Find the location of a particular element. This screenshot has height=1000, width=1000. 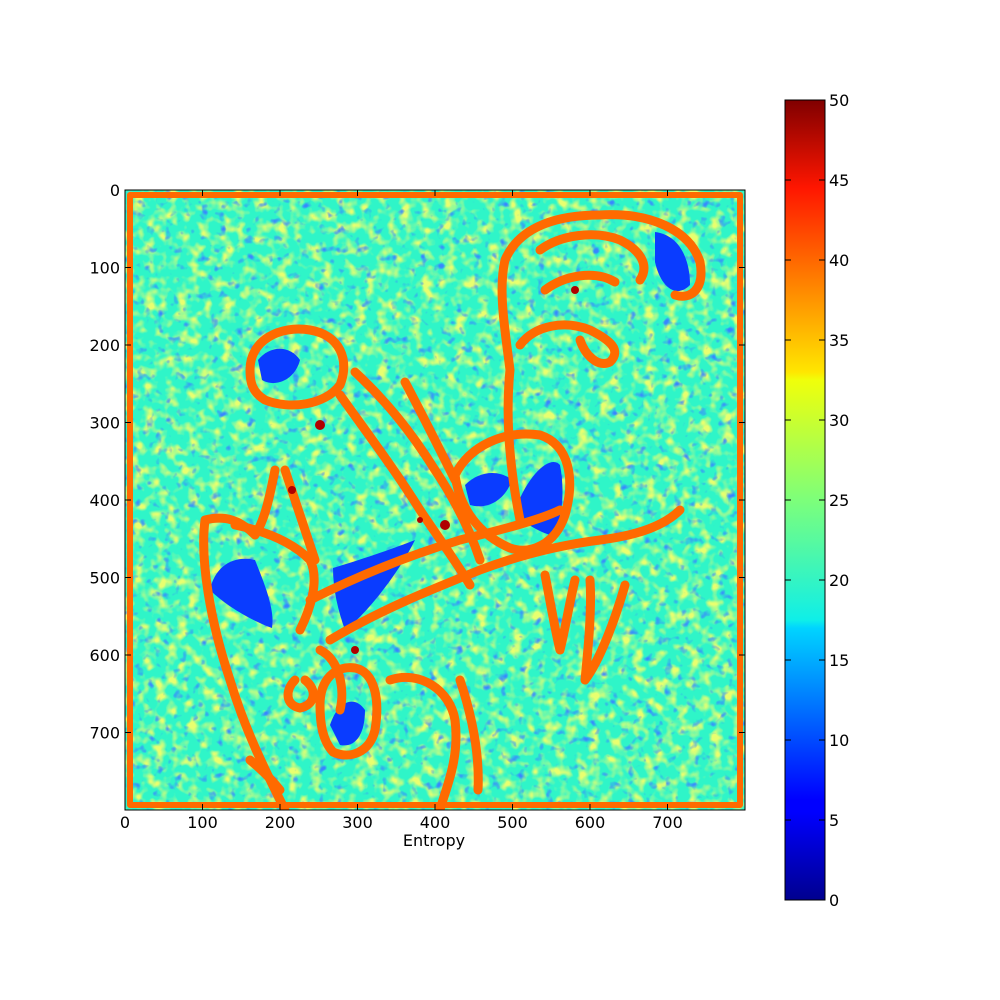

y-tick-label: 100 is located at coordinates (104, 268).